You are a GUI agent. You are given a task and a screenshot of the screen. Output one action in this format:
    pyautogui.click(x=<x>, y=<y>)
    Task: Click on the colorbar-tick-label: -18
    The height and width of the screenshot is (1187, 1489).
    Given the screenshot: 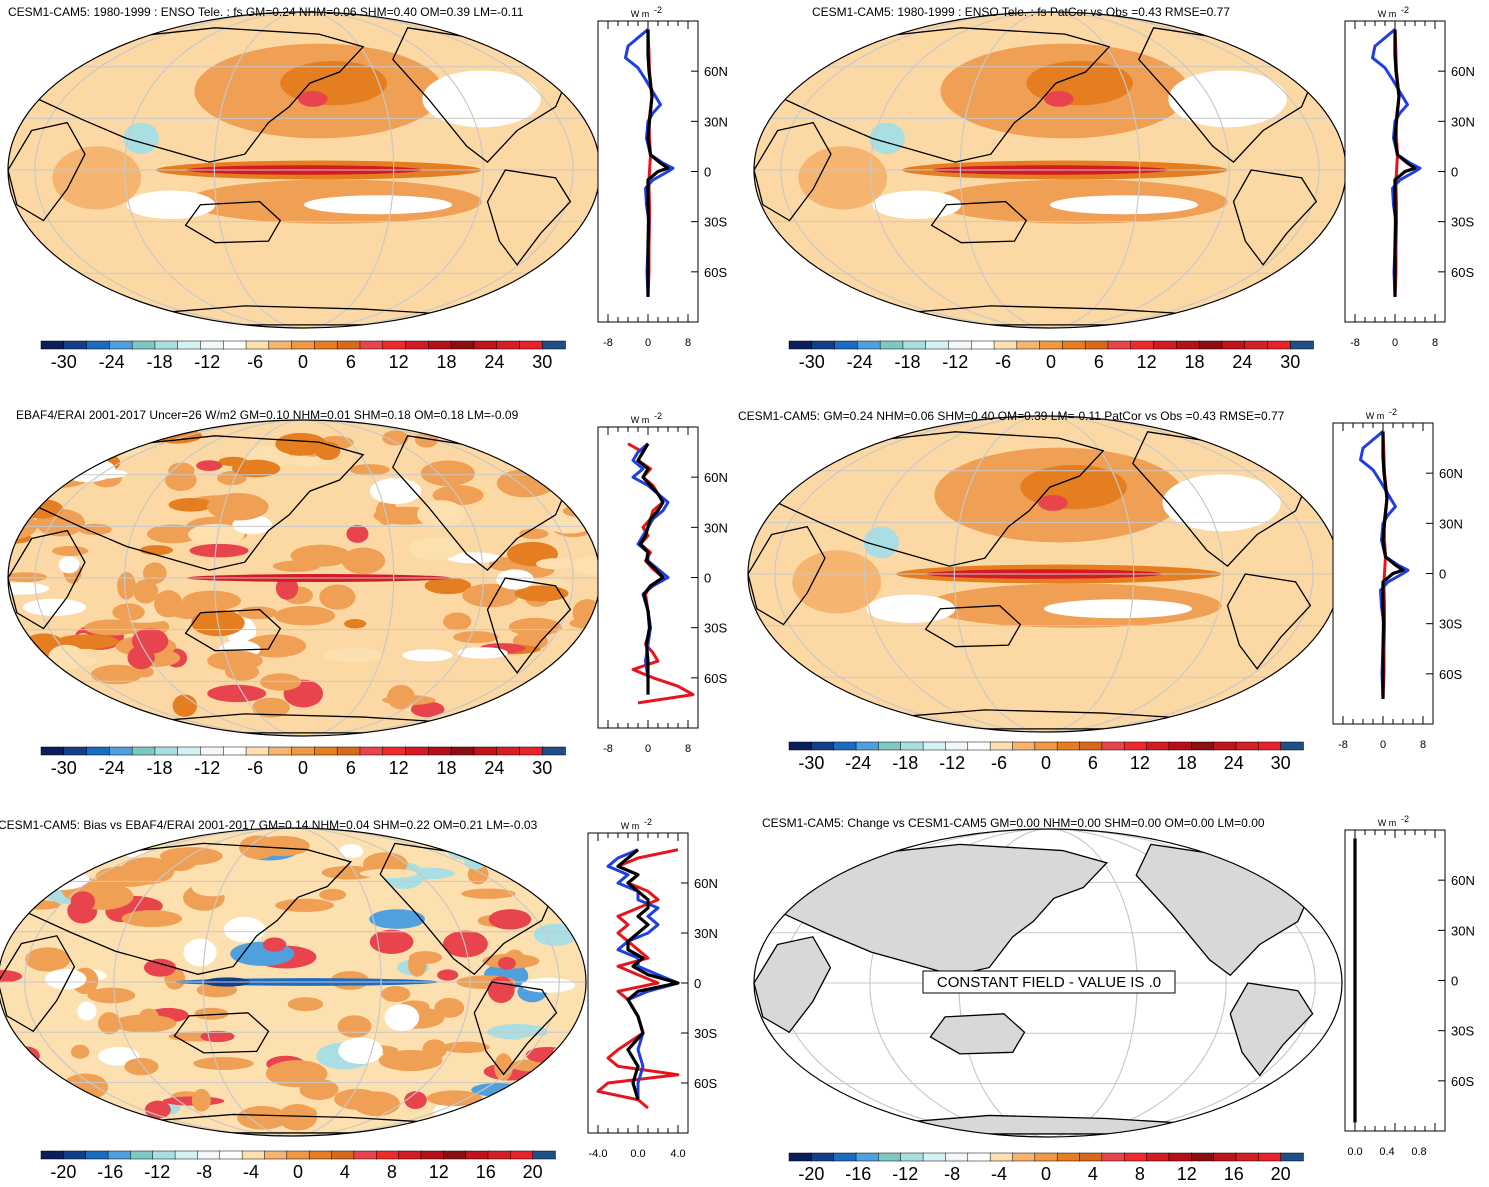 What is the action you would take?
    pyautogui.click(x=907, y=362)
    